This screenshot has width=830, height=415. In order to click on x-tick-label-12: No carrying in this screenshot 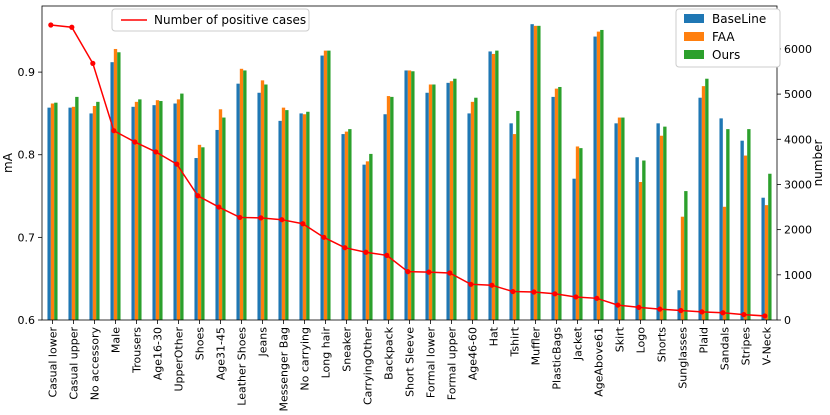, I will do `click(305, 359)`.